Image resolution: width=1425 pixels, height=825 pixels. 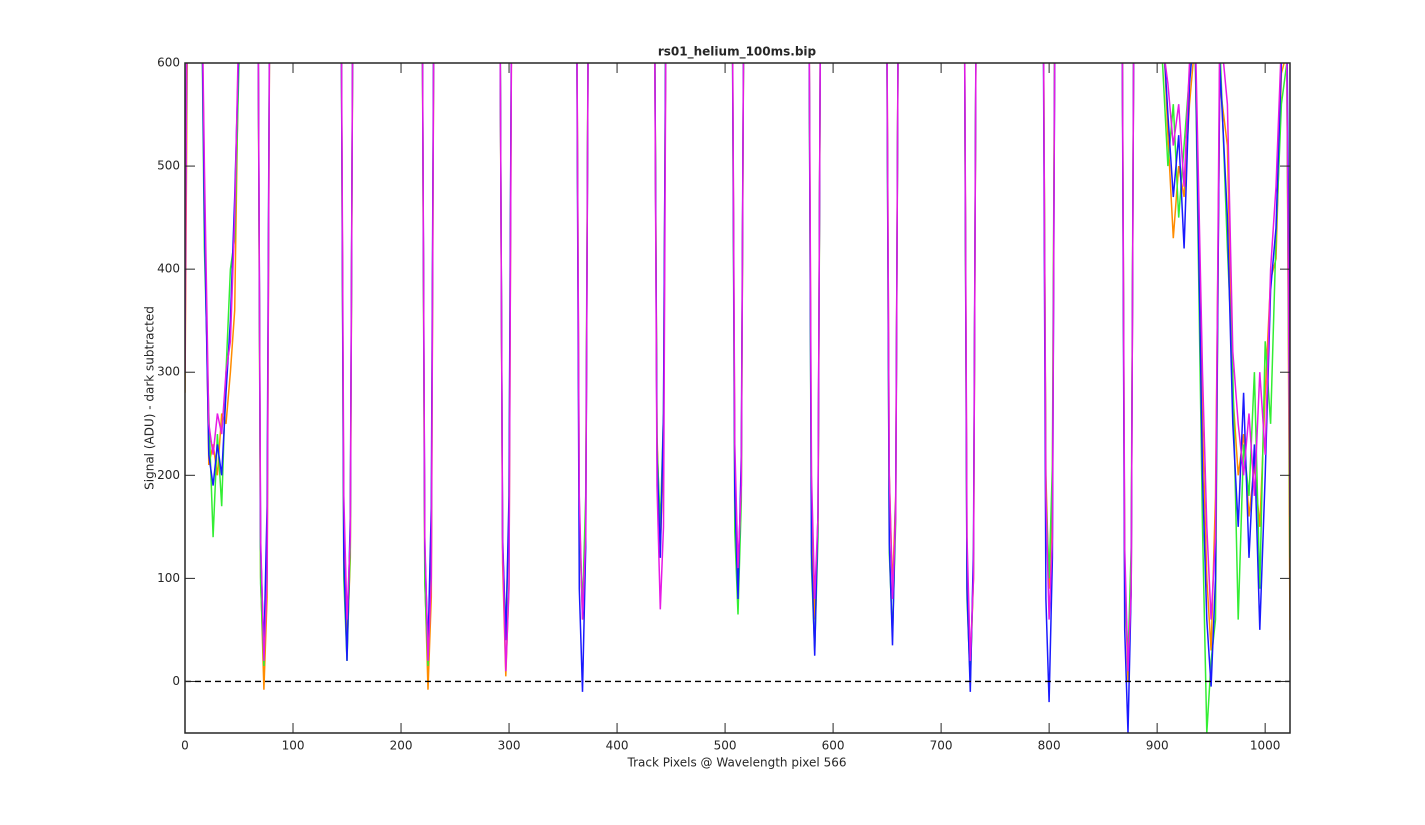 I want to click on x-tick-label: 600, so click(x=833, y=746).